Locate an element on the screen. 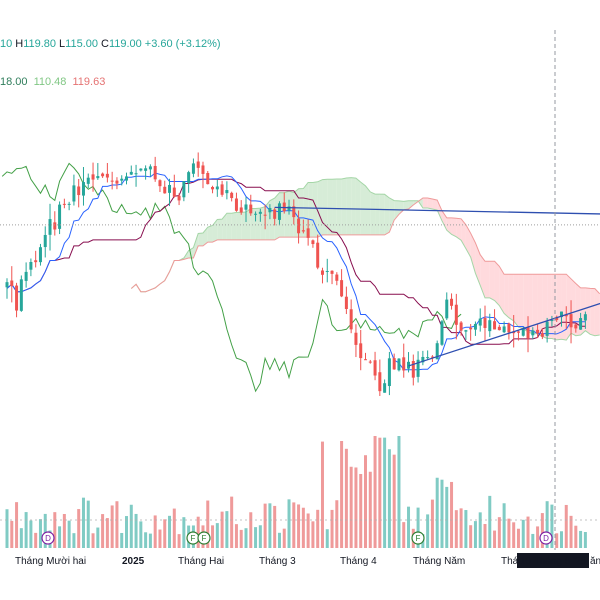 Image resolution: width=600 pixels, height=600 pixels. trendlines is located at coordinates (437, 286).